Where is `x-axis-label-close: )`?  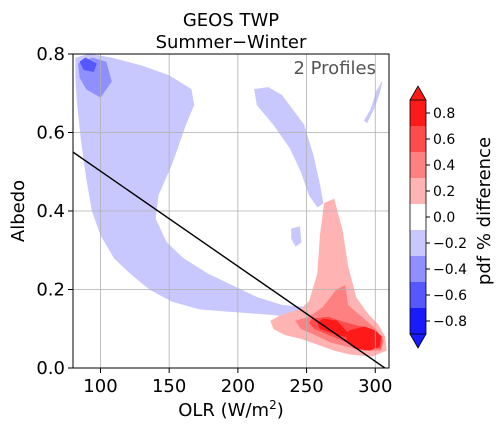 x-axis-label-close: ) is located at coordinates (280, 410).